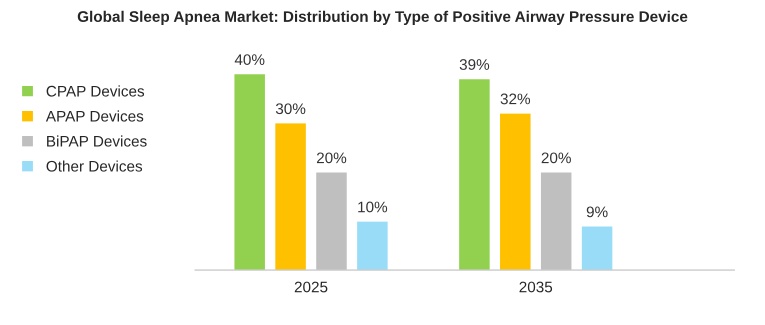 This screenshot has width=765, height=325. Describe the element at coordinates (536, 287) in the screenshot. I see `x-tick-label: 2035` at that location.